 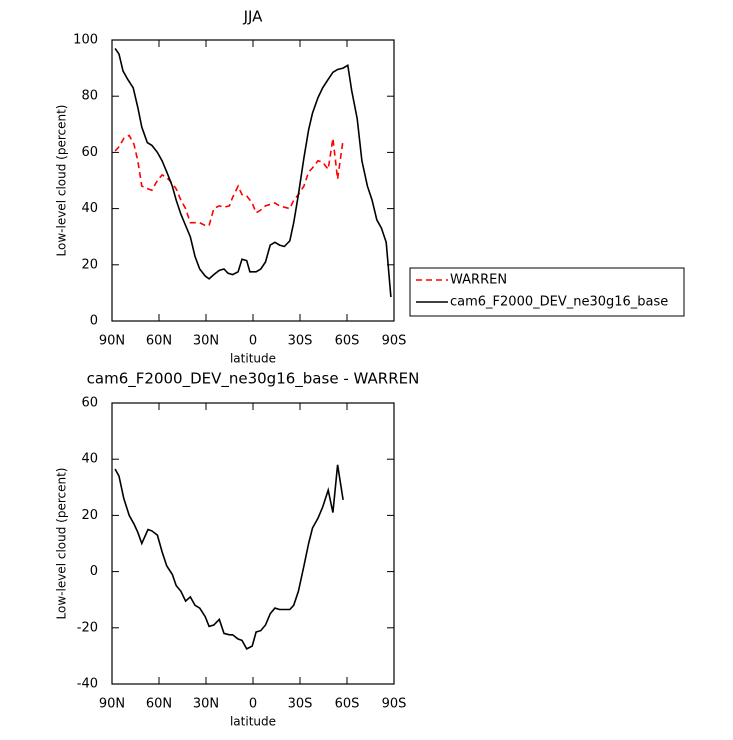 What do you see at coordinates (253, 379) in the screenshot?
I see `chart-title: cam6_F2000_DEV_ne30g16_base - WARREN` at bounding box center [253, 379].